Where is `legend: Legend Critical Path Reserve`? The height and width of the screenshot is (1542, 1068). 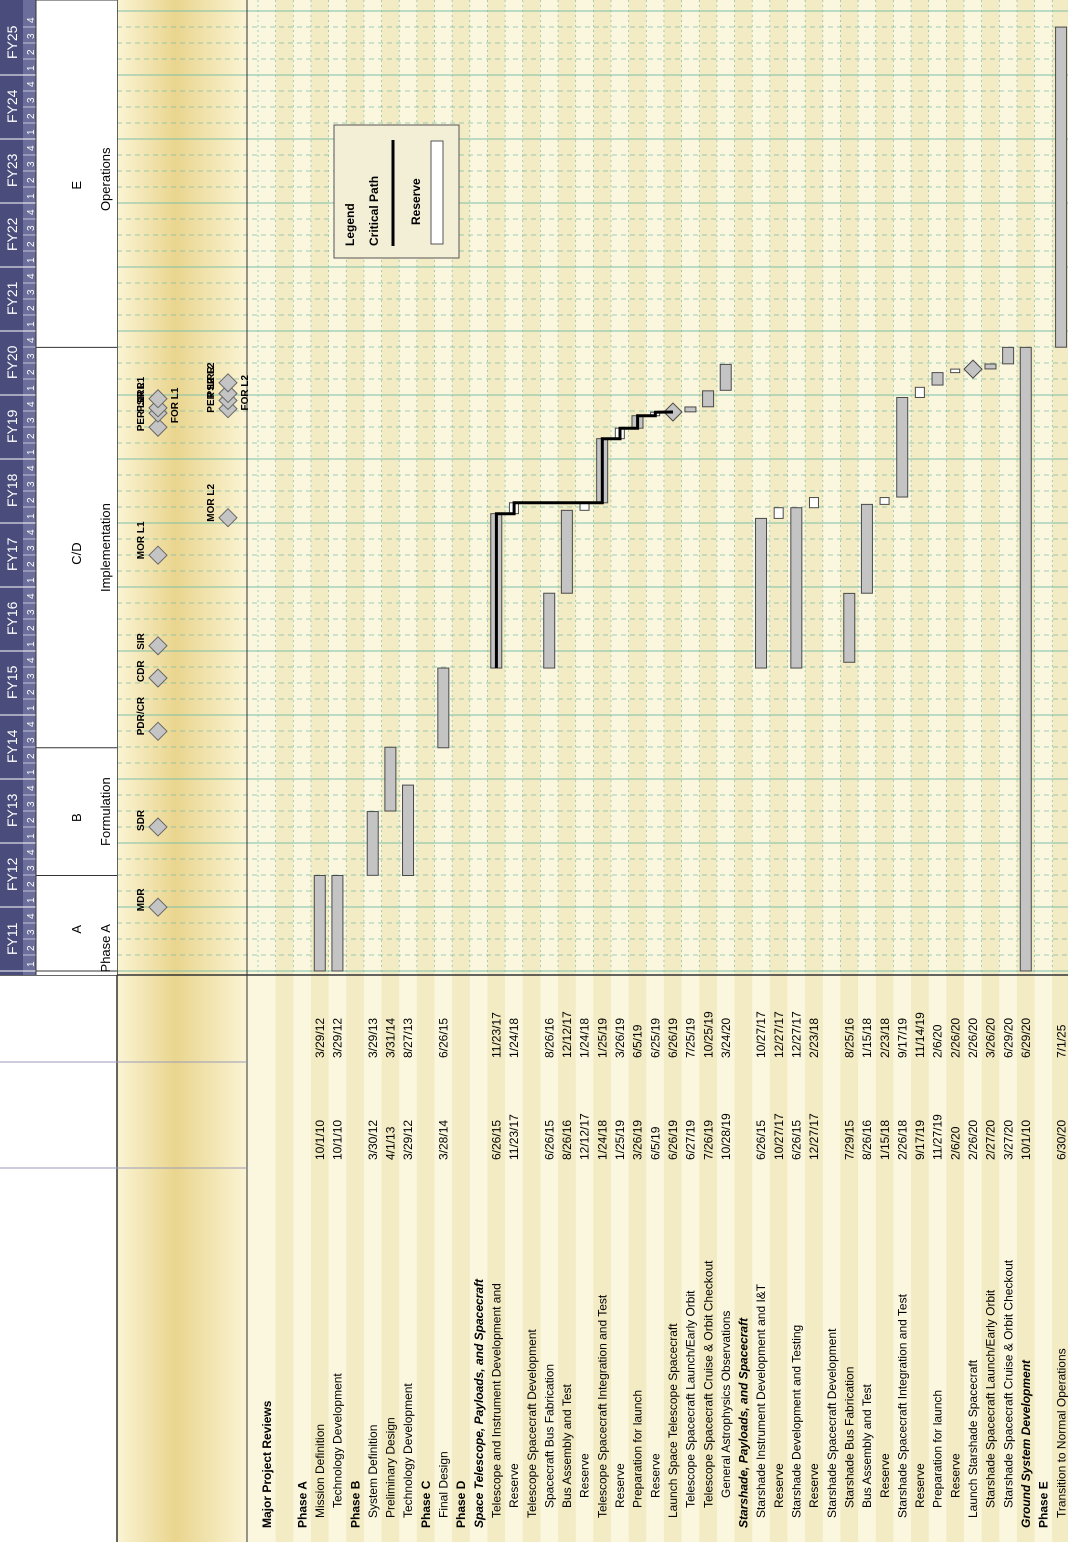
legend: Legend Critical Path Reserve is located at coordinates (396, 191).